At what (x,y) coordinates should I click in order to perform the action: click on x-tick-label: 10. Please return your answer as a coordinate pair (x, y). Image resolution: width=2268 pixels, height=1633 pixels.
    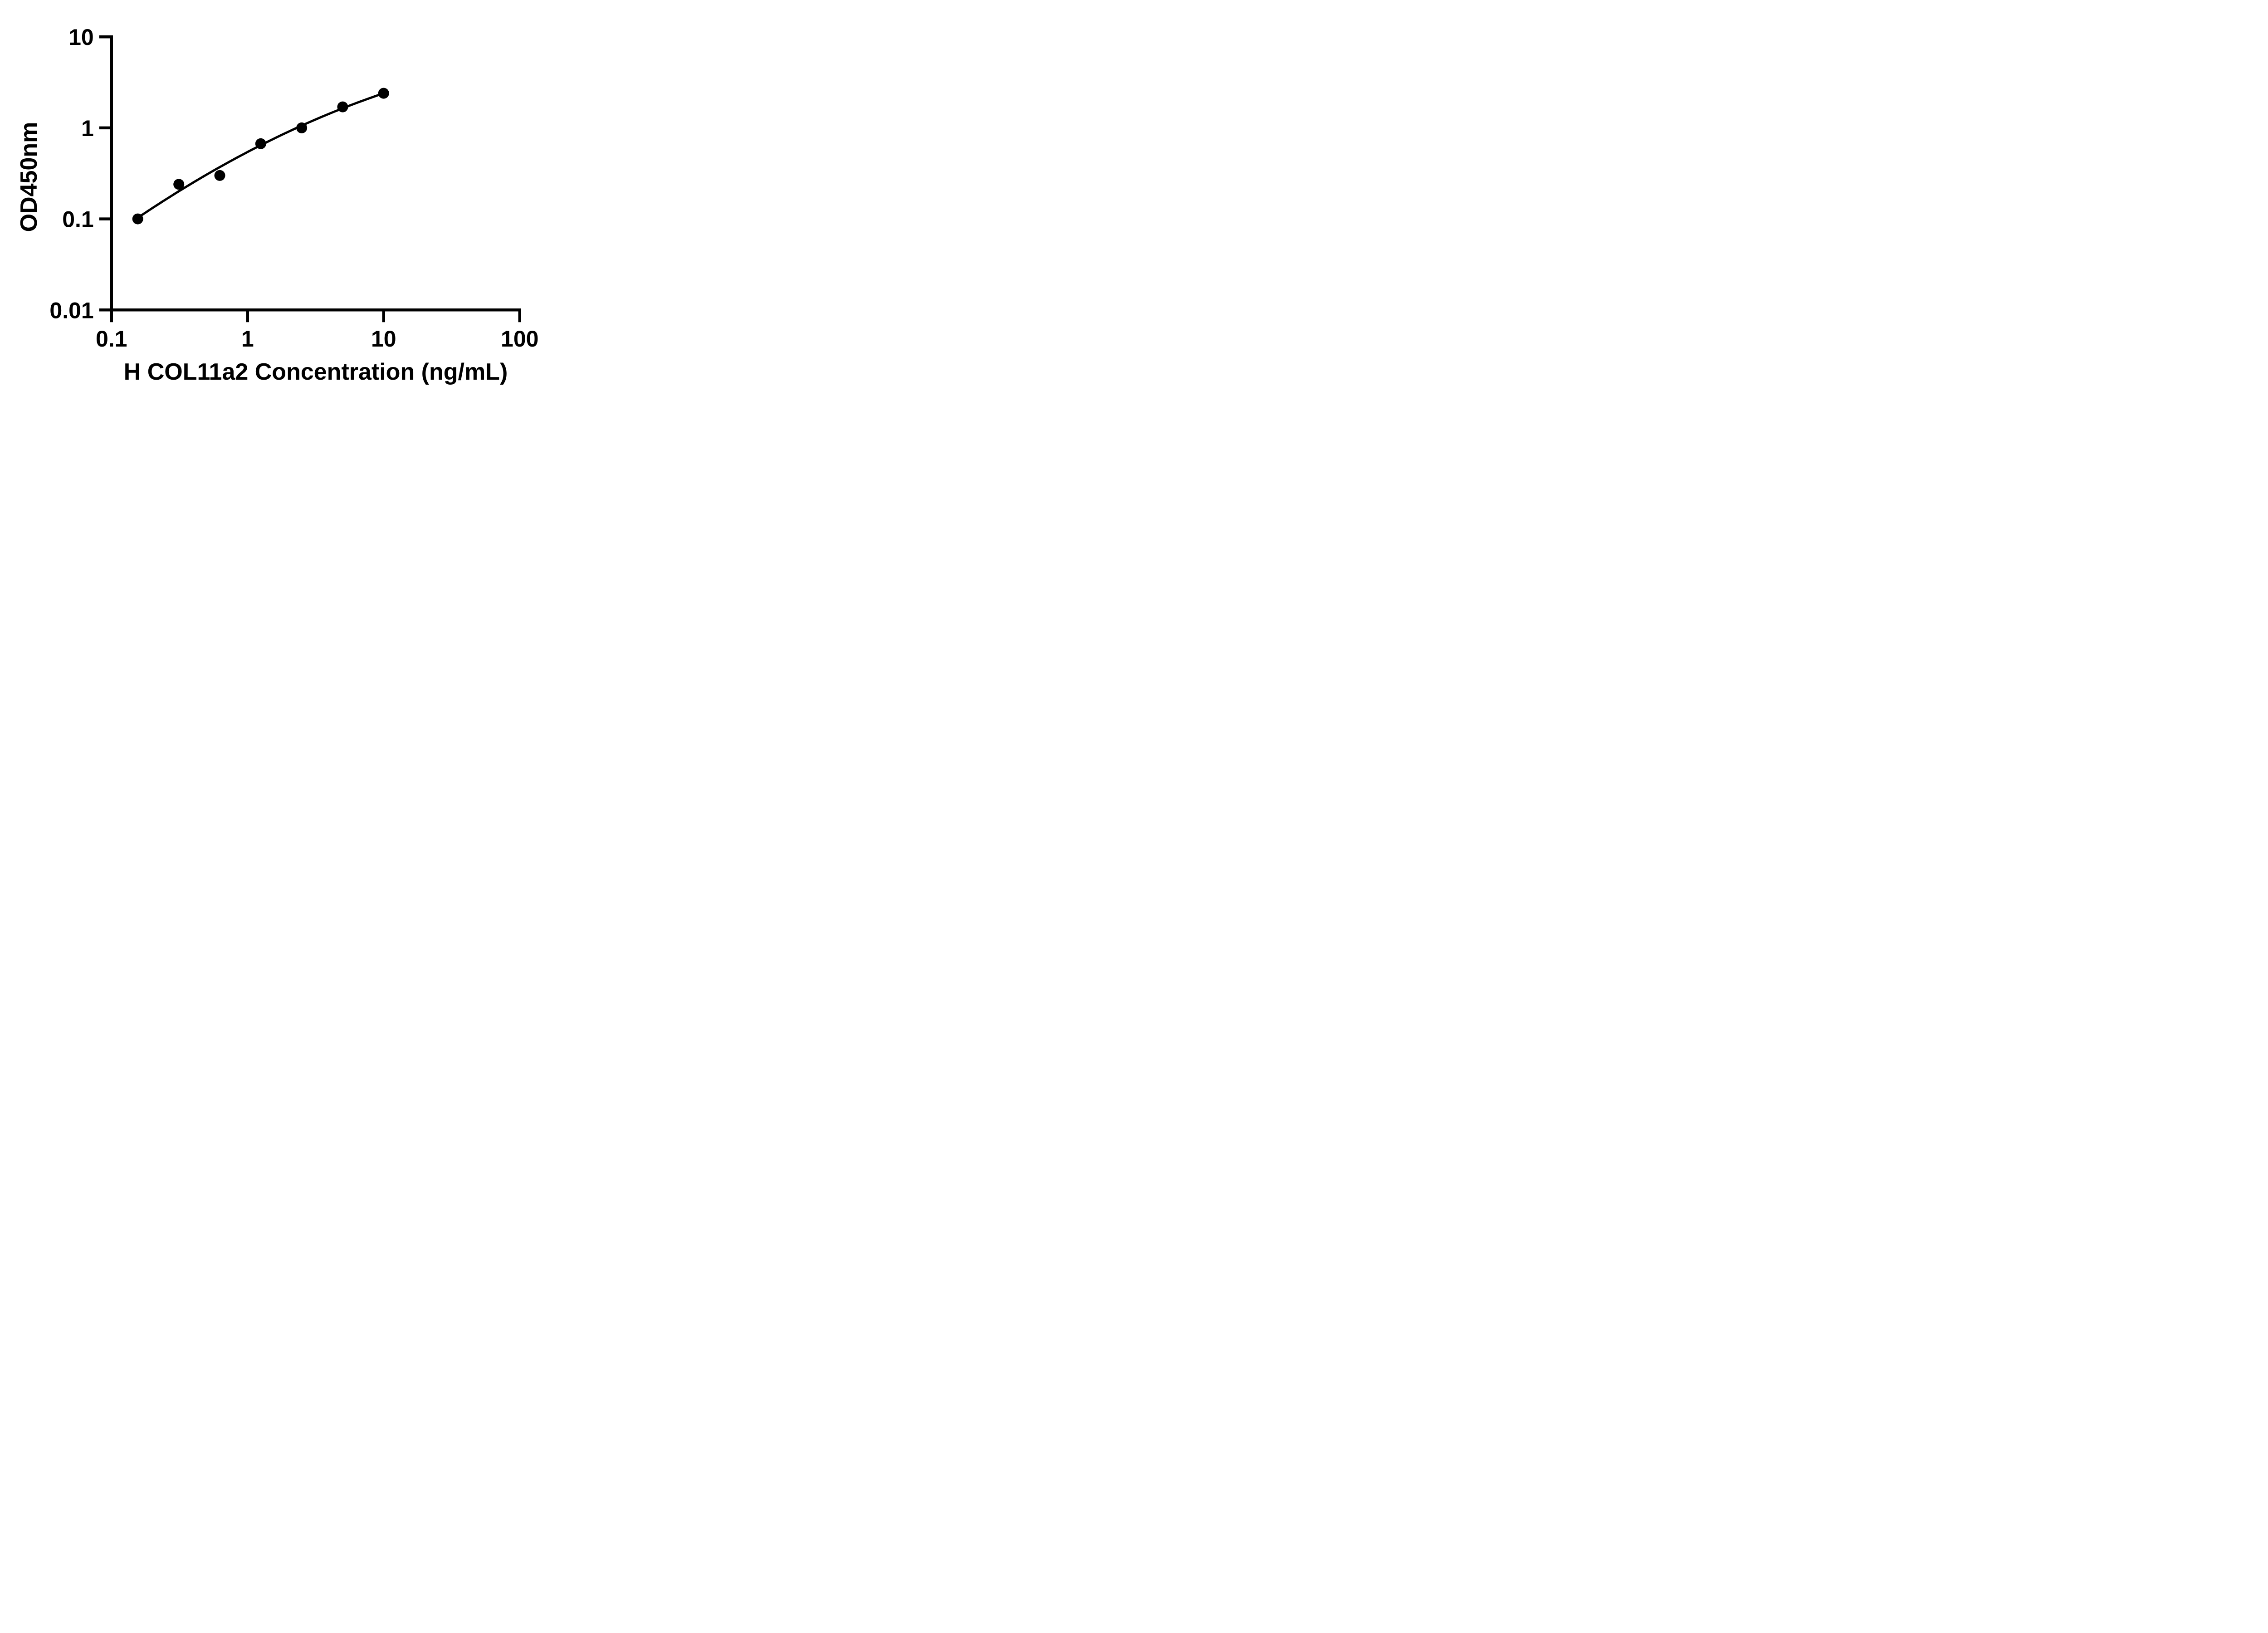
    Looking at the image, I should click on (384, 339).